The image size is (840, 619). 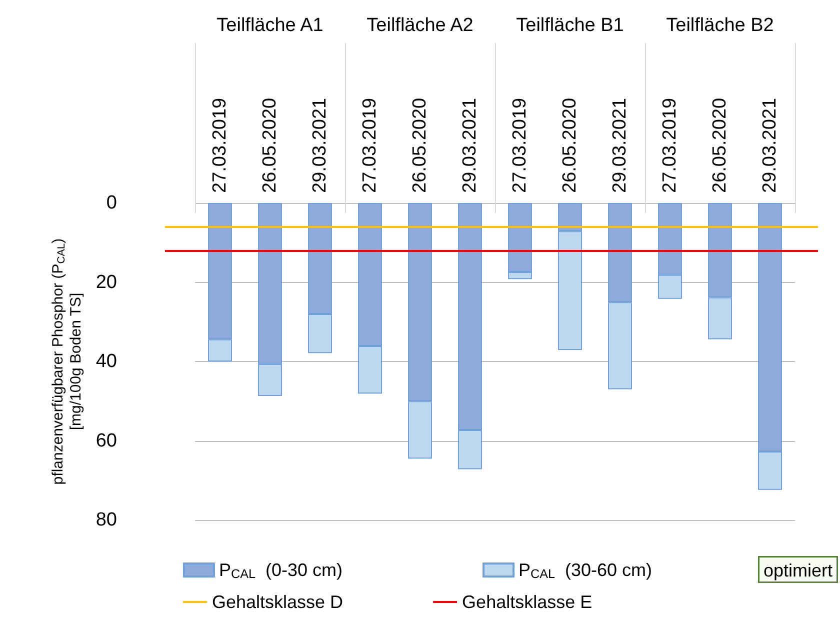 What do you see at coordinates (720, 25) in the screenshot?
I see `text: Teilfläche B2` at bounding box center [720, 25].